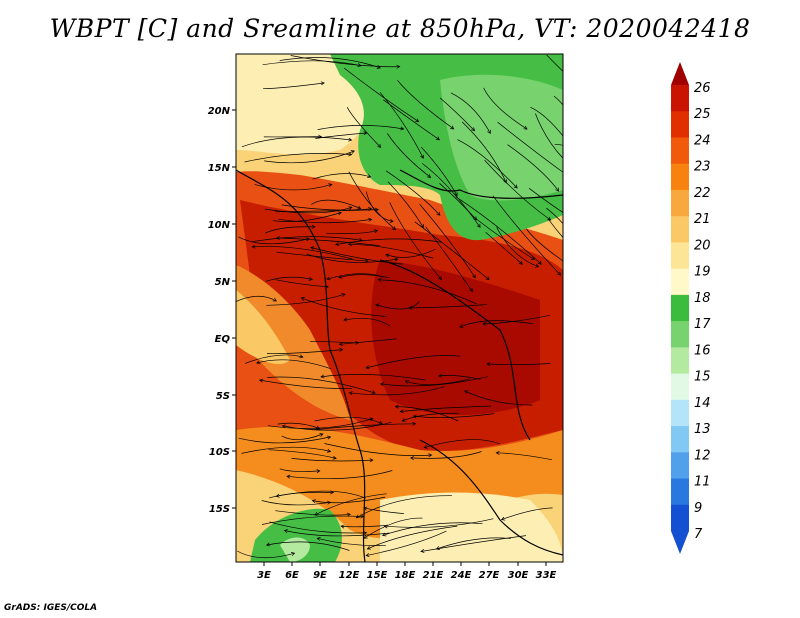 Image resolution: width=800 pixels, height=618 pixels. I want to click on lat-label: 10N, so click(219, 225).